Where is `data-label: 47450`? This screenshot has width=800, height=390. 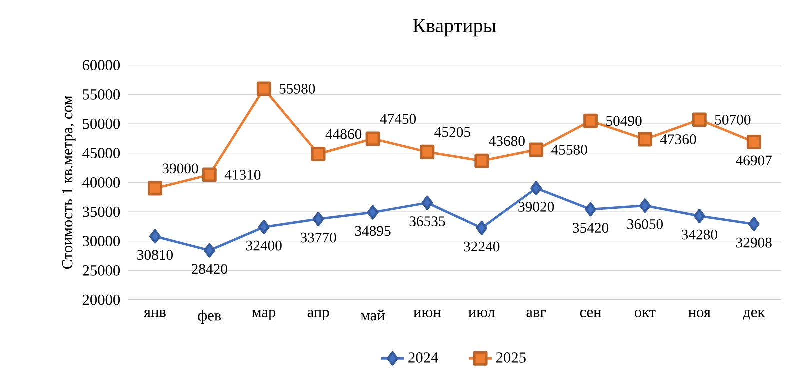
data-label: 47450 is located at coordinates (398, 119).